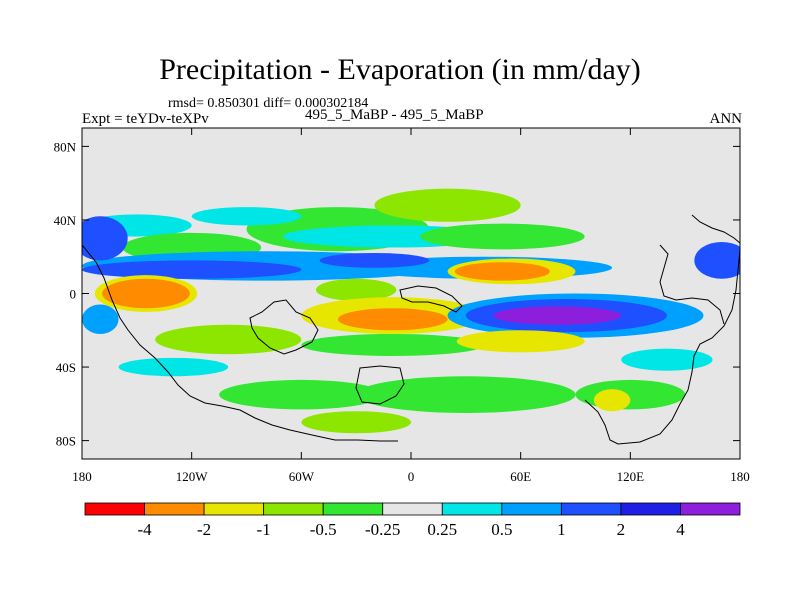 Image resolution: width=800 pixels, height=600 pixels. What do you see at coordinates (692, 284) in the screenshot?
I see `coastline-ne` at bounding box center [692, 284].